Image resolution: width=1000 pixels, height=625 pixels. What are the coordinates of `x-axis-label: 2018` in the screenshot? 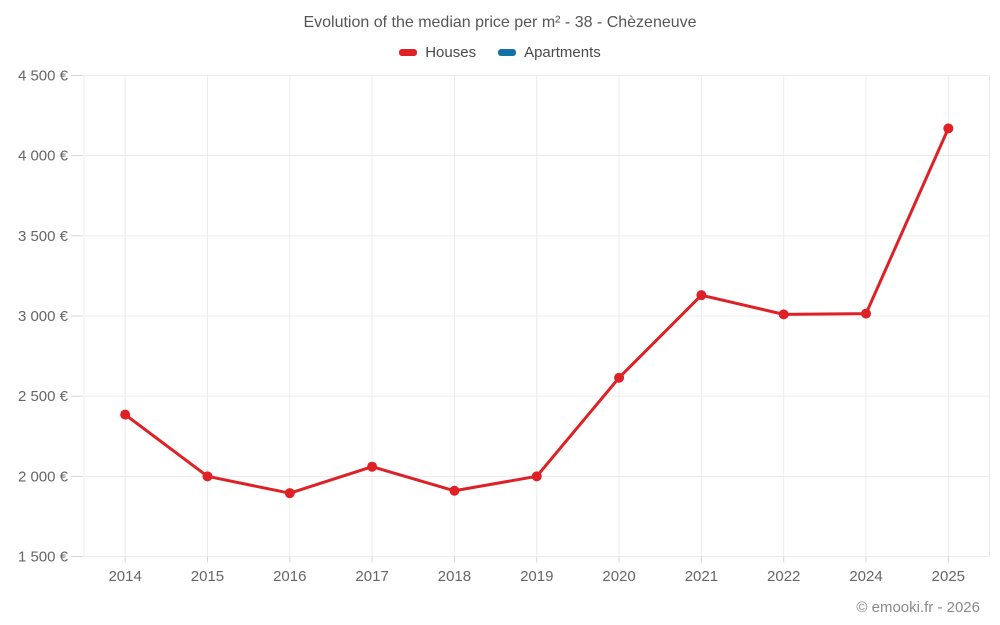 It's located at (454, 576).